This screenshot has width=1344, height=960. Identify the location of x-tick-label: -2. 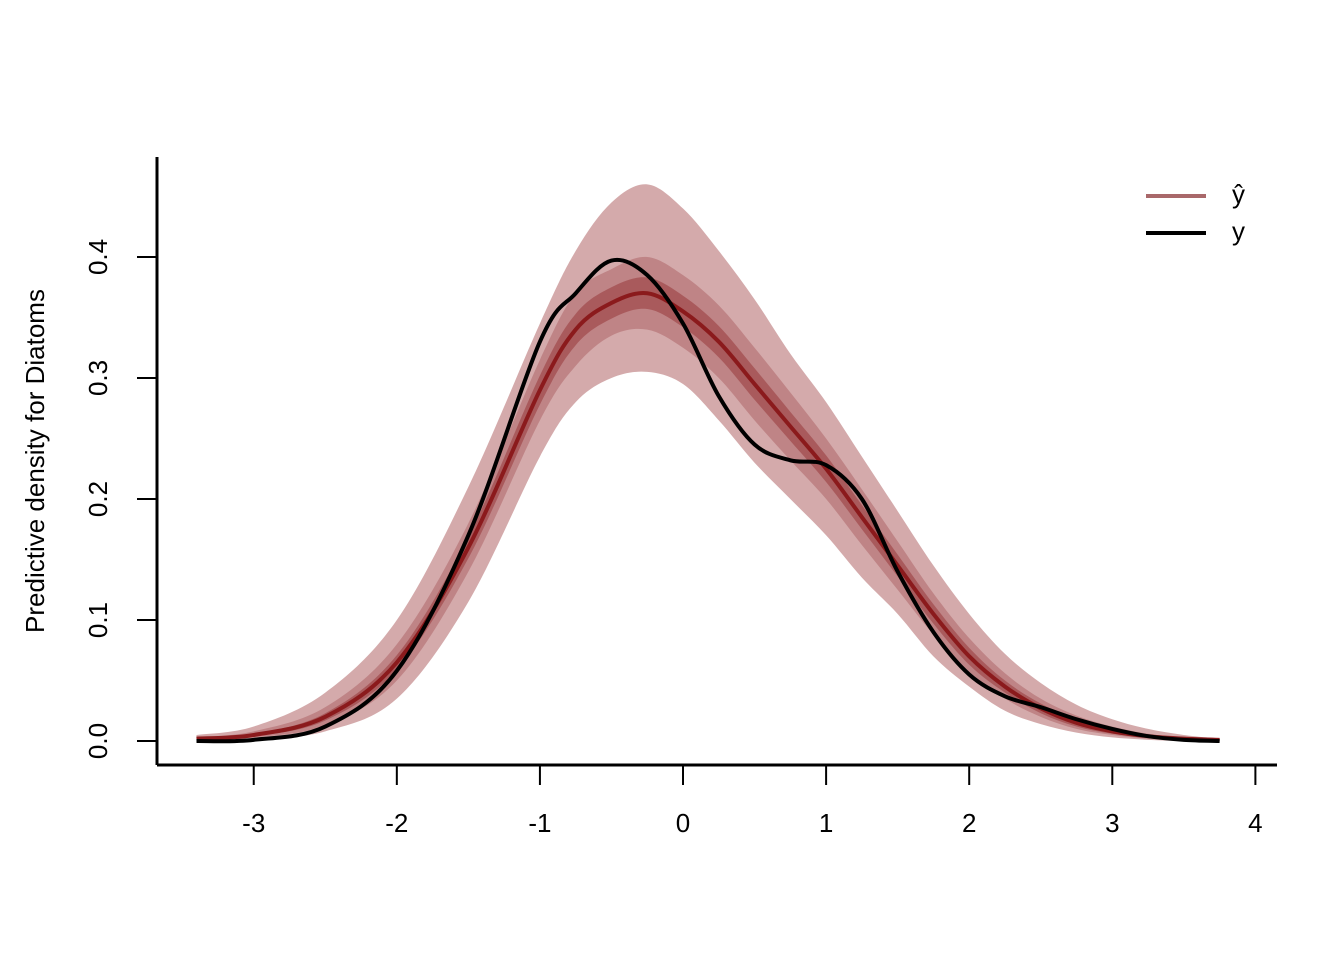
(396, 823).